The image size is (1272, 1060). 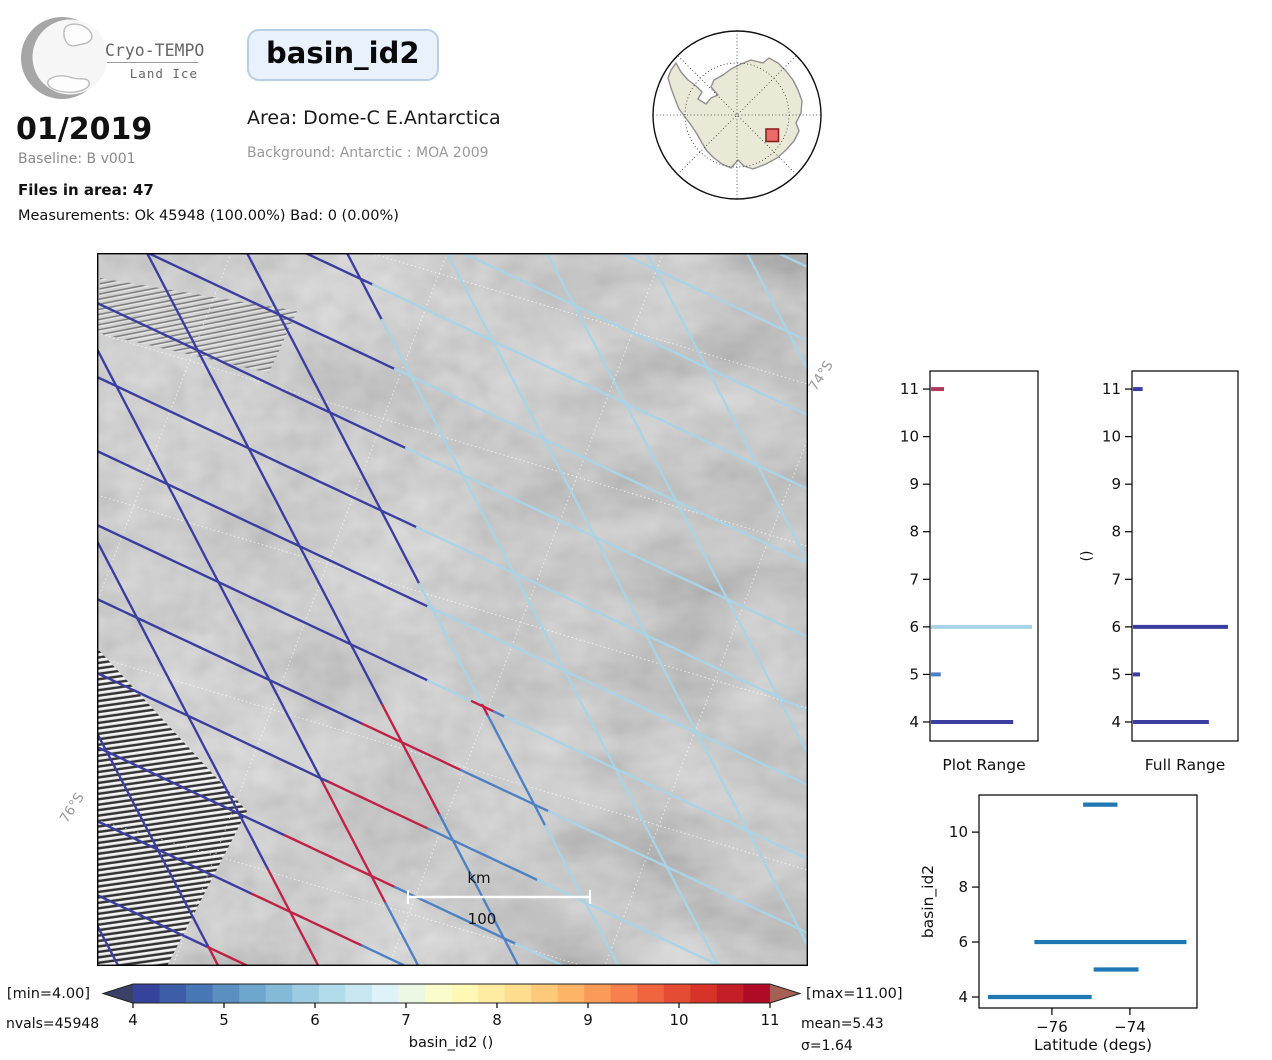 What do you see at coordinates (343, 55) in the screenshot?
I see `variable-badge: basin_id2` at bounding box center [343, 55].